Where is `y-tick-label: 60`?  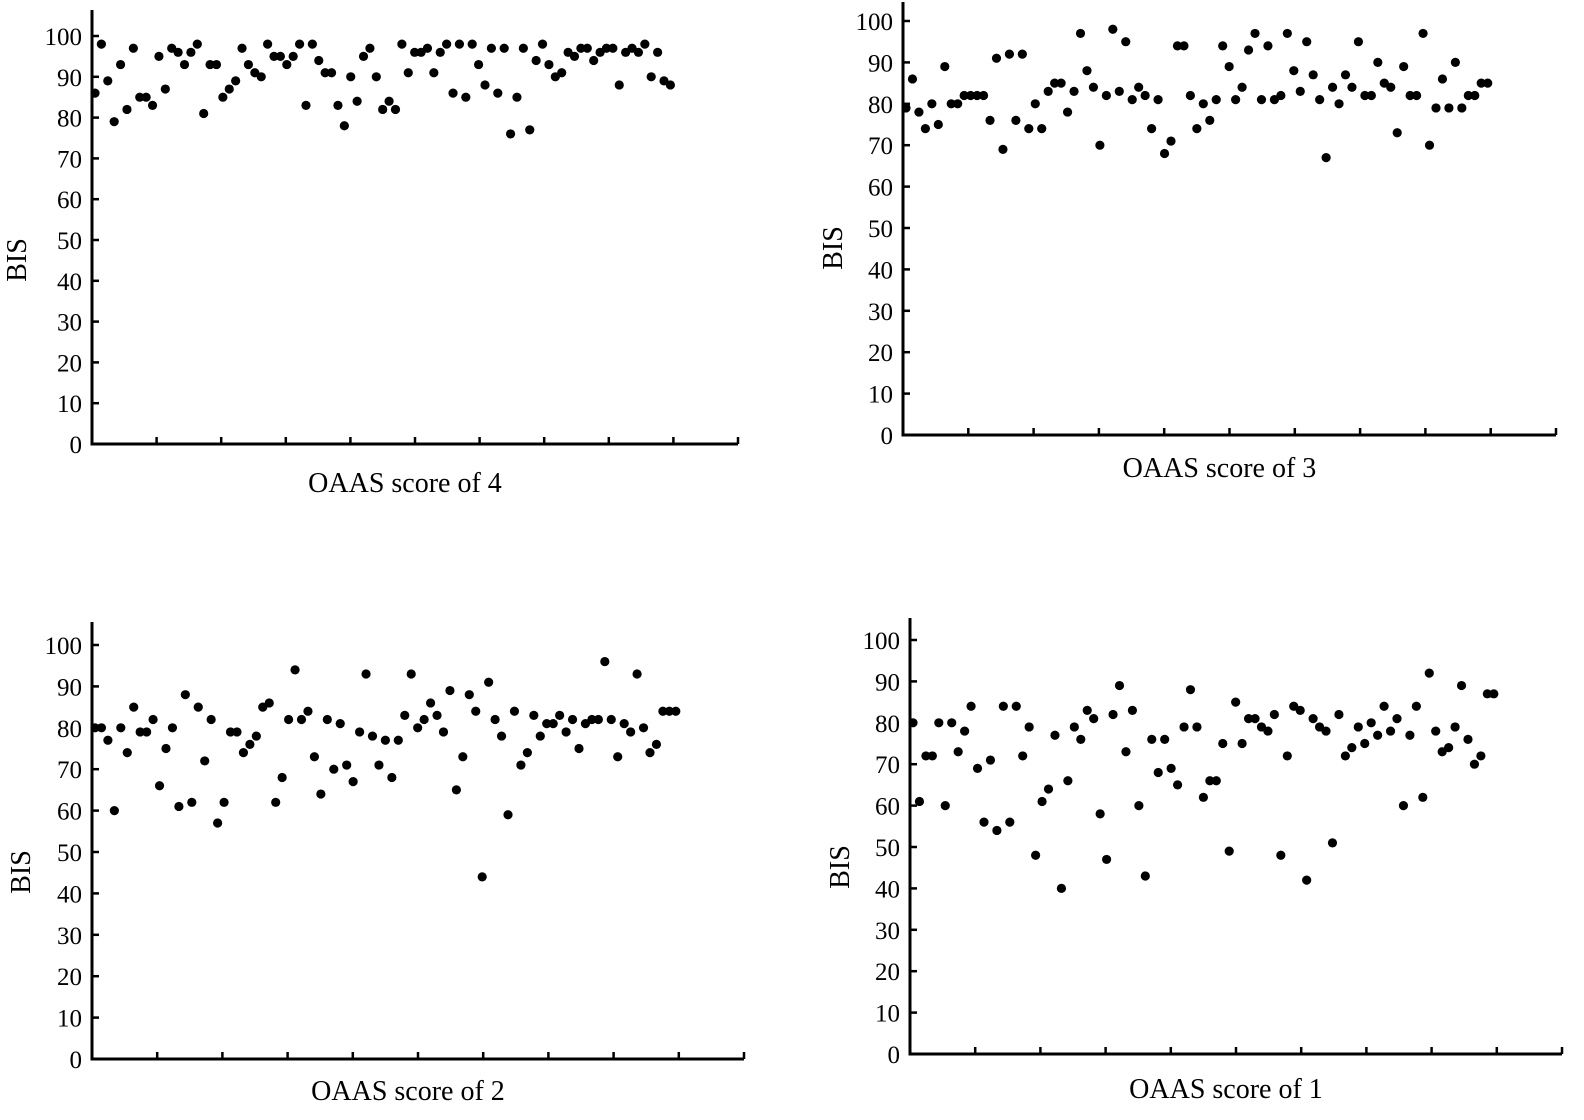
y-tick-label: 60 is located at coordinates (887, 807).